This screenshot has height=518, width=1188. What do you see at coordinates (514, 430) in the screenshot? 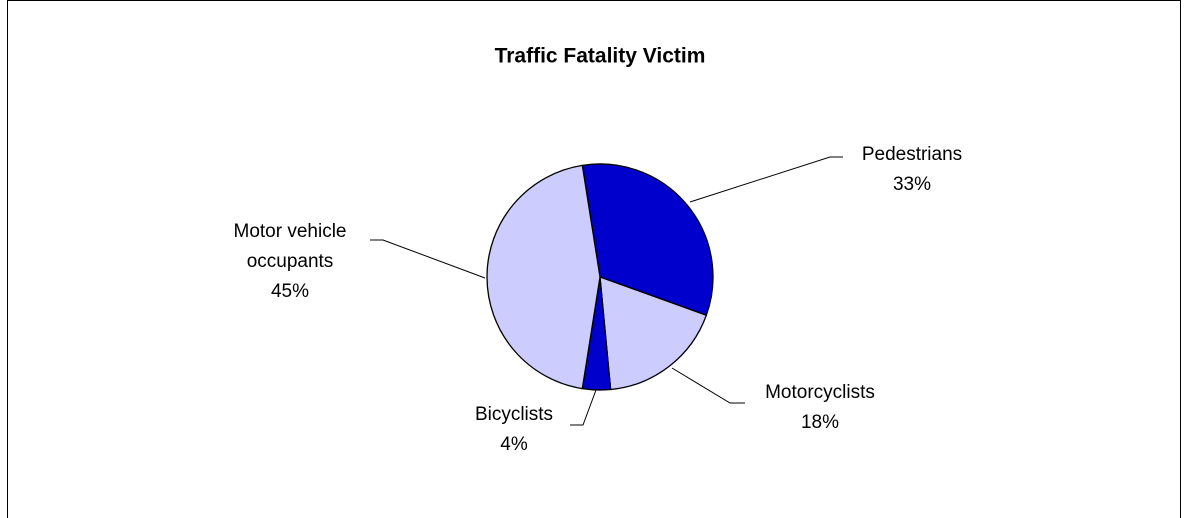
I see `slice-label: Bicyclists 4%` at bounding box center [514, 430].